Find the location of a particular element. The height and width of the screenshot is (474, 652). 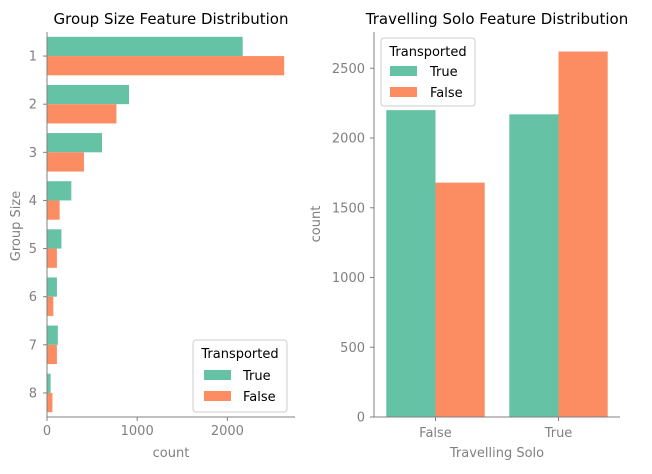

chart1-legend-swatch-false is located at coordinates (217, 396).